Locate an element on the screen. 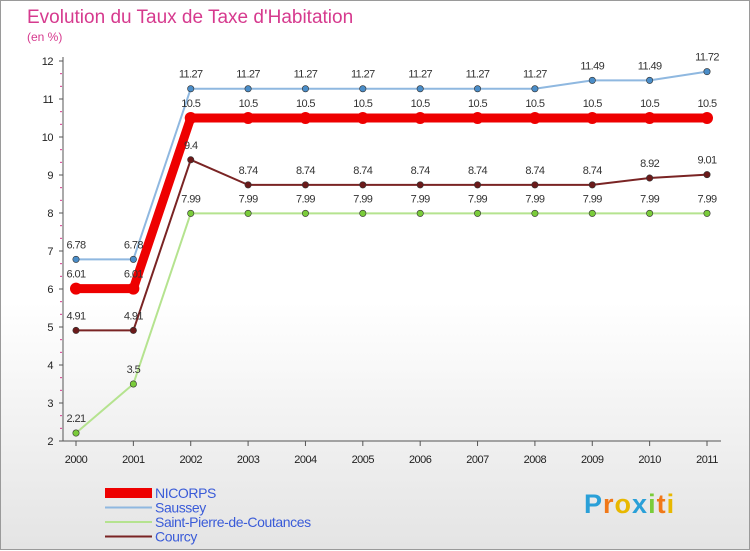 This screenshot has height=551, width=750. y-tick-label: 8 is located at coordinates (50, 214).